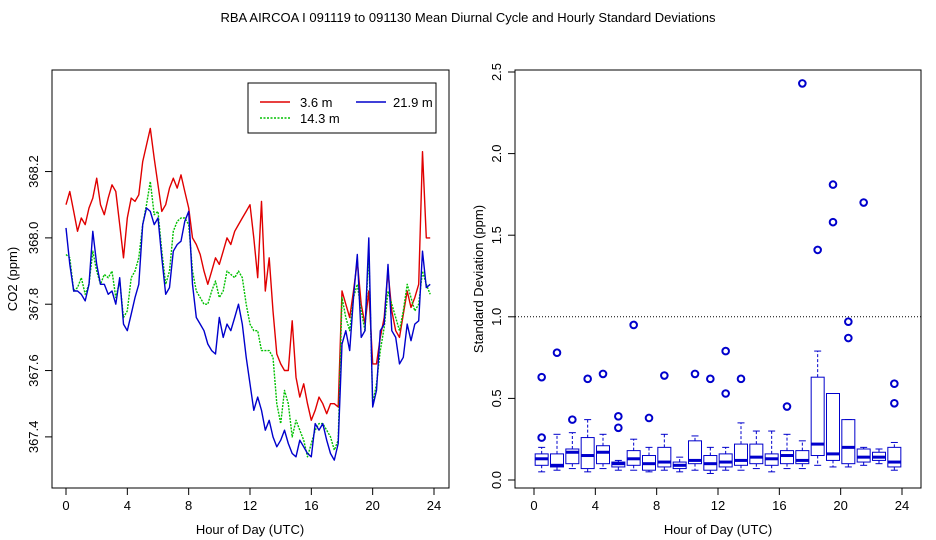 The image size is (936, 540). I want to click on left-x-tick-label: 20, so click(372, 505).